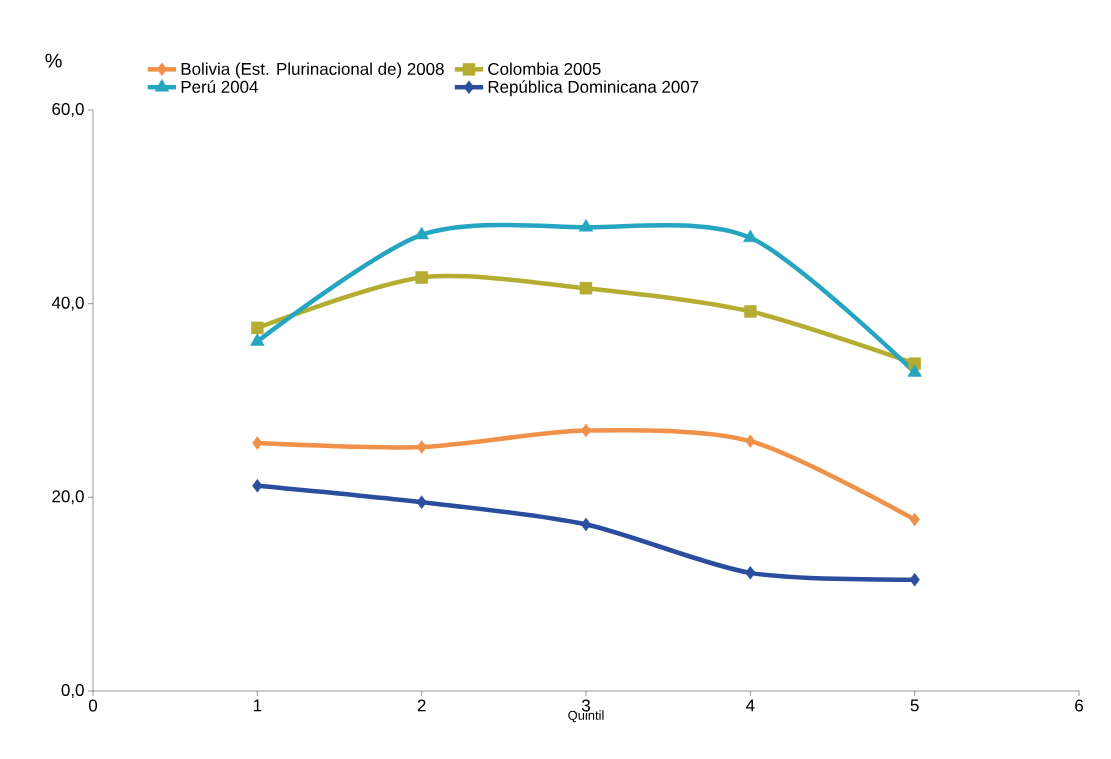 The height and width of the screenshot is (759, 1111). Describe the element at coordinates (421, 705) in the screenshot. I see `x-tick-label: 2` at that location.